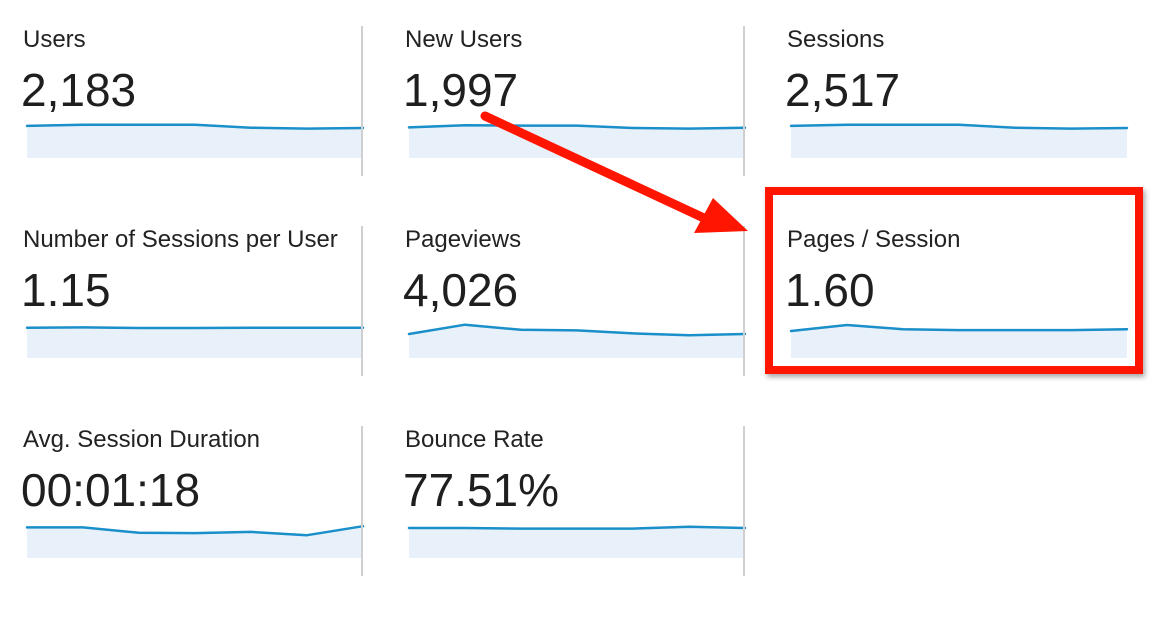 The height and width of the screenshot is (620, 1164). What do you see at coordinates (843, 90) in the screenshot?
I see `metric-value: 2,517` at bounding box center [843, 90].